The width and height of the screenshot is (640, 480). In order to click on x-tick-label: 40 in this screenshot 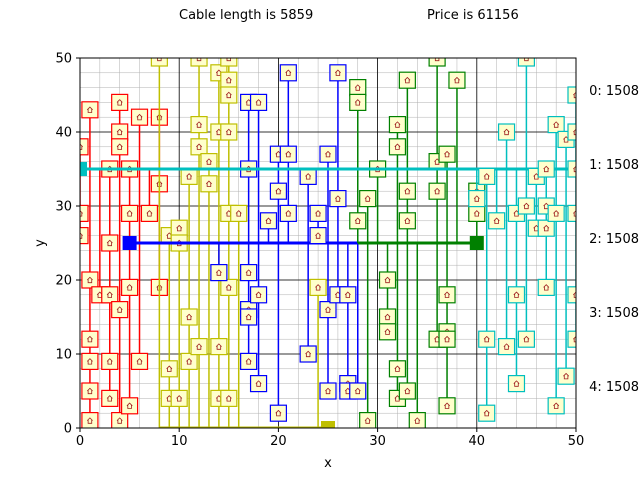, I will do `click(477, 441)`.